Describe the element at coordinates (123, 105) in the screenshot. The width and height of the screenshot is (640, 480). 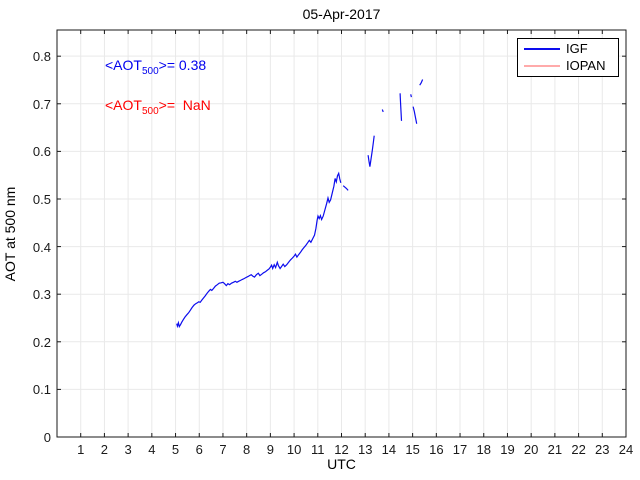
I see `iopan-annotation-text: <AOT` at that location.